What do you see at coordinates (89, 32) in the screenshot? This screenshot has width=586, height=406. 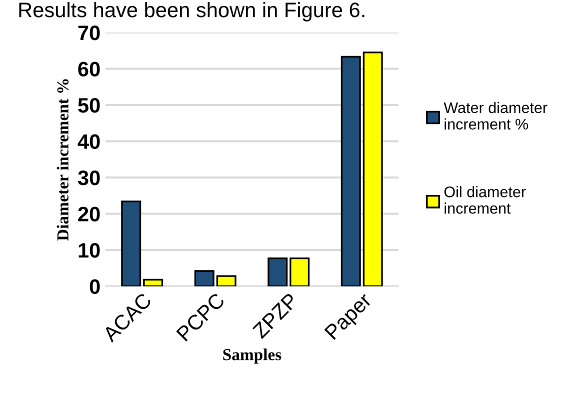 I see `y-tick-label: 70` at bounding box center [89, 32].